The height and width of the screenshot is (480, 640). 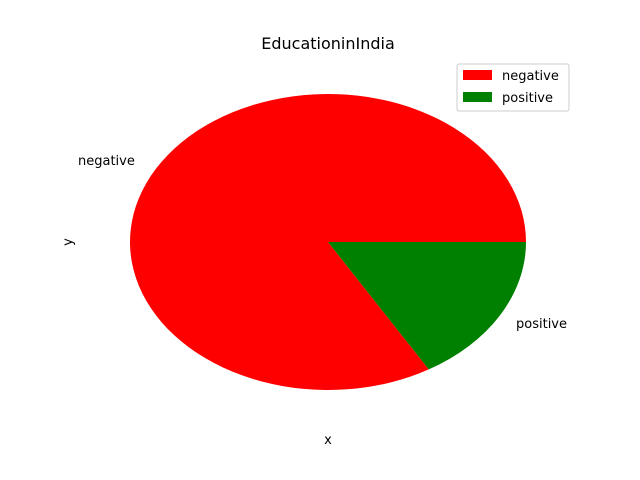 What do you see at coordinates (477, 97) in the screenshot?
I see `legend-swatch-positive` at bounding box center [477, 97].